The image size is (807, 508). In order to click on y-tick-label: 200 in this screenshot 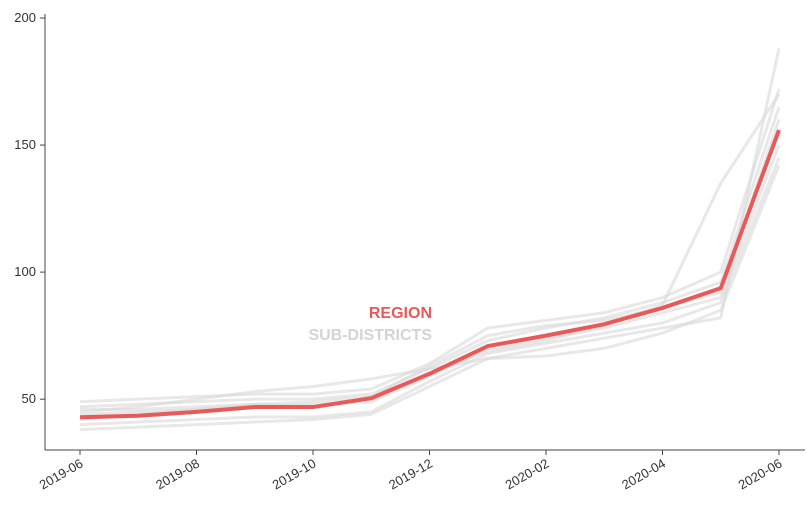, I will do `click(25, 17)`.